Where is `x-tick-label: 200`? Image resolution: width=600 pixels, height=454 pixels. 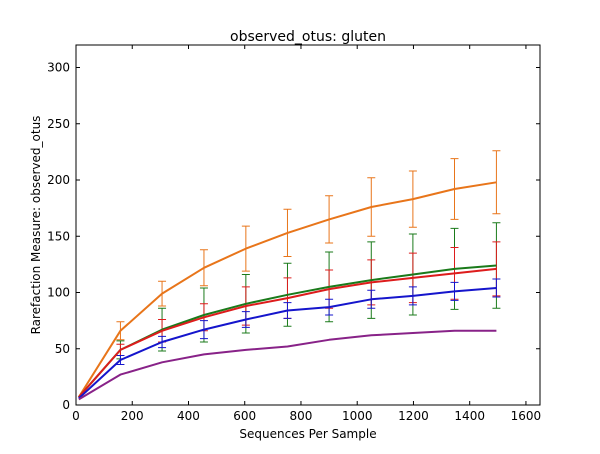
x-tick-label: 200 is located at coordinates (132, 416).